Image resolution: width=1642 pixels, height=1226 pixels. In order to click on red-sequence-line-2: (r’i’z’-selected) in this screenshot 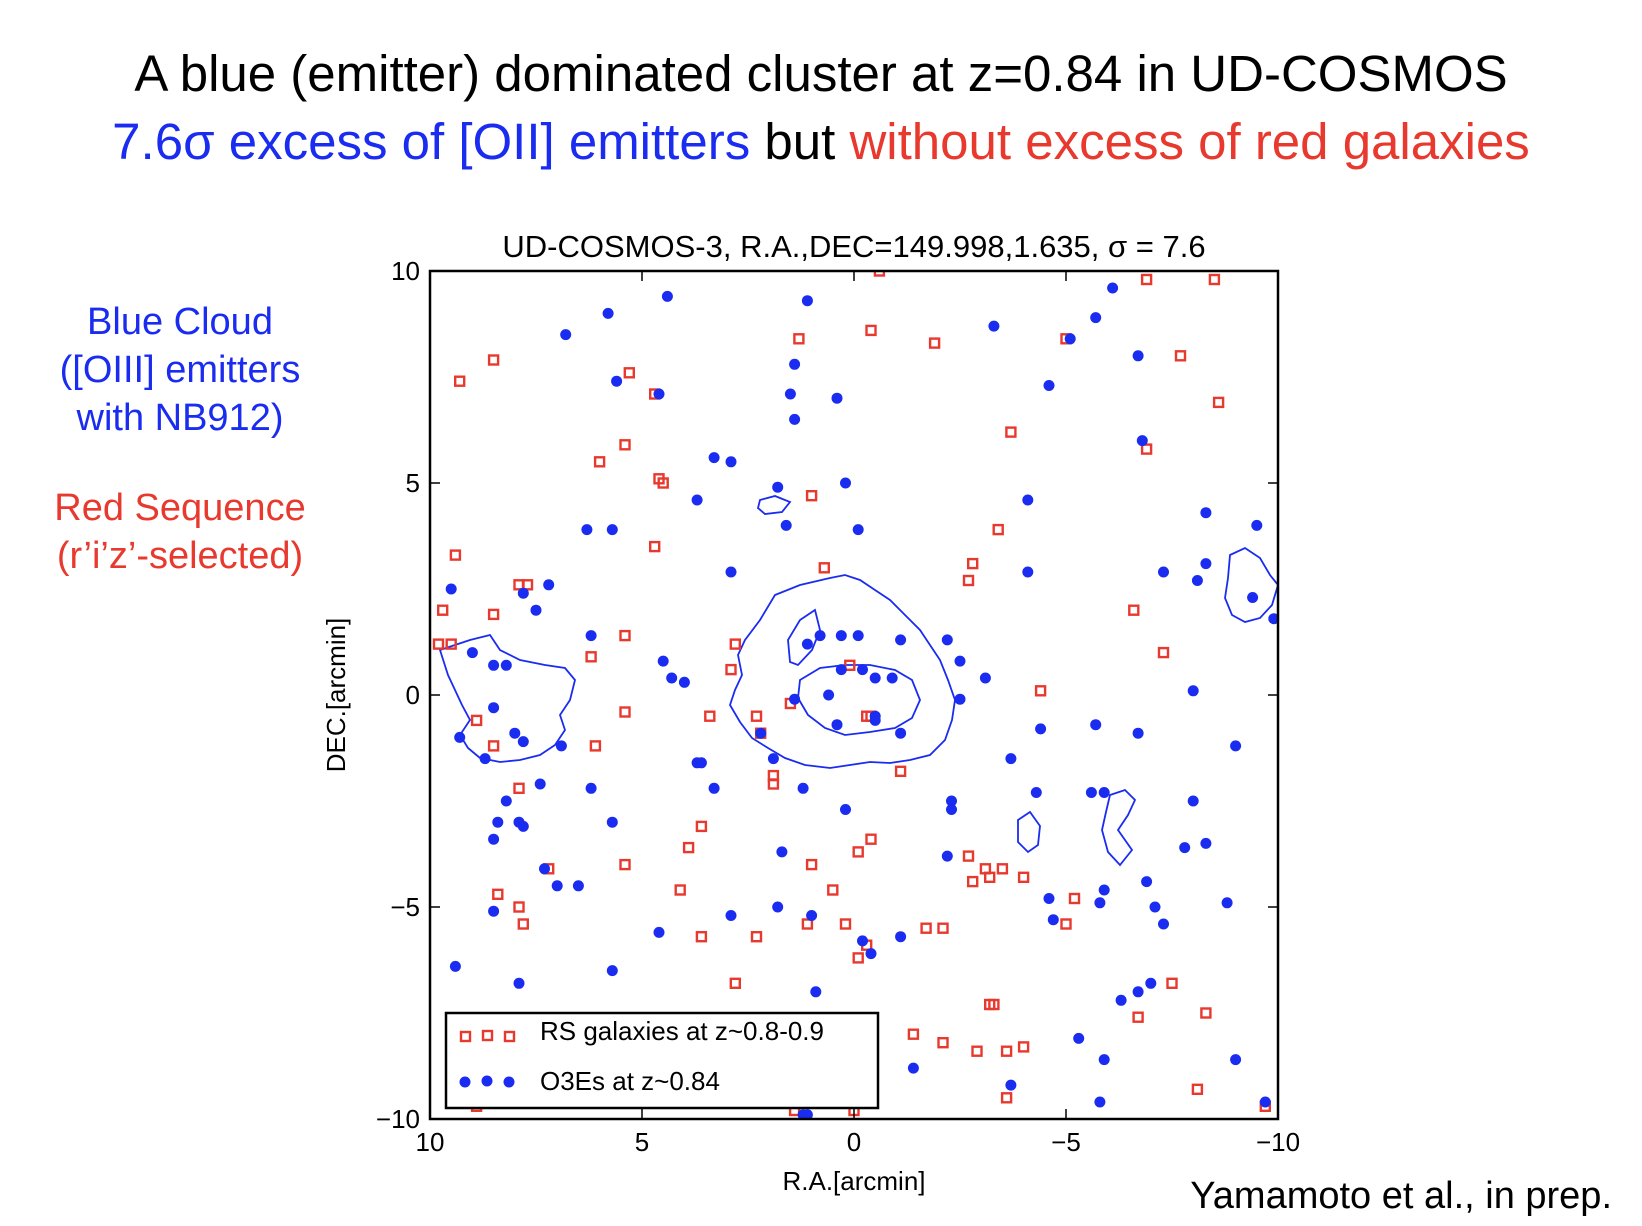, I will do `click(180, 556)`.